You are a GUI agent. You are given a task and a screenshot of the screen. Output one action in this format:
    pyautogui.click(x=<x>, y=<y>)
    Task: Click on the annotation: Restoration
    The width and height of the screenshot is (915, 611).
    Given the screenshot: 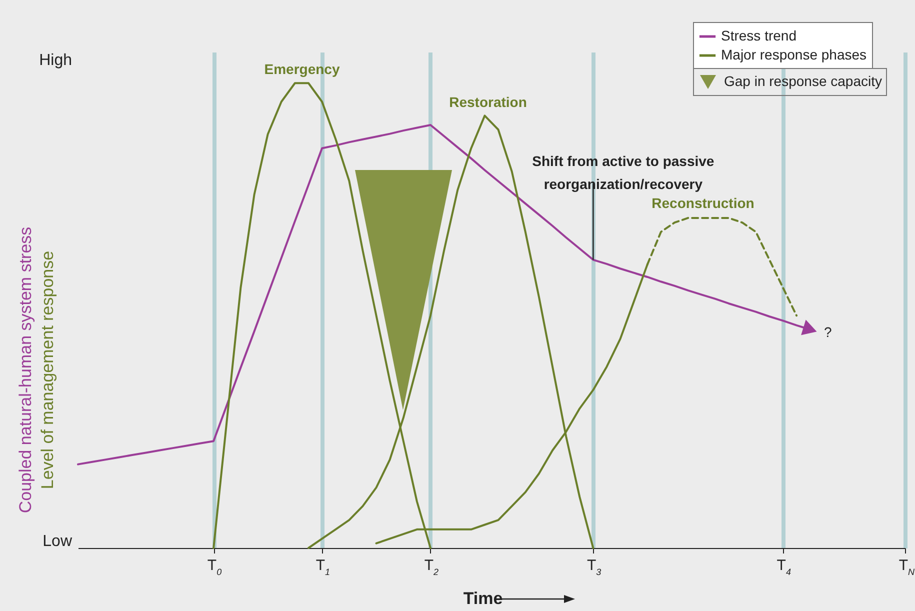 What is the action you would take?
    pyautogui.click(x=488, y=102)
    